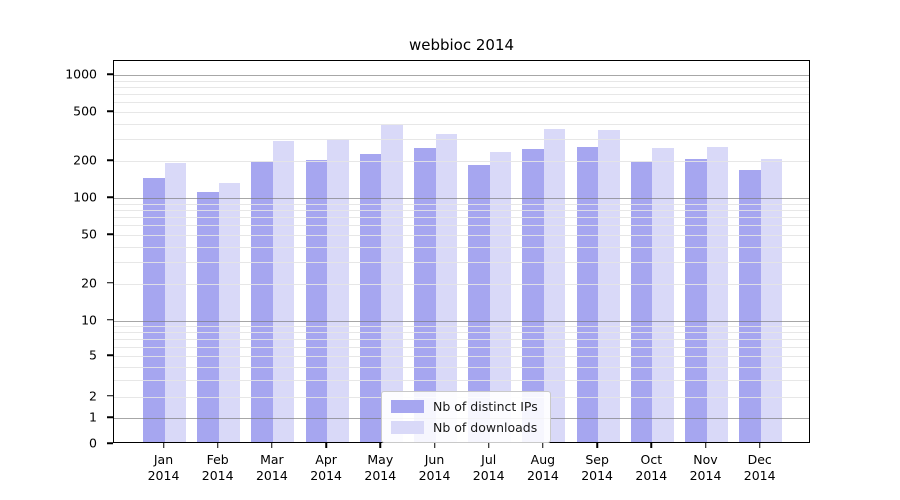 This screenshot has height=500, width=900. What do you see at coordinates (750, 306) in the screenshot?
I see `bar-dec-distinct-ips` at bounding box center [750, 306].